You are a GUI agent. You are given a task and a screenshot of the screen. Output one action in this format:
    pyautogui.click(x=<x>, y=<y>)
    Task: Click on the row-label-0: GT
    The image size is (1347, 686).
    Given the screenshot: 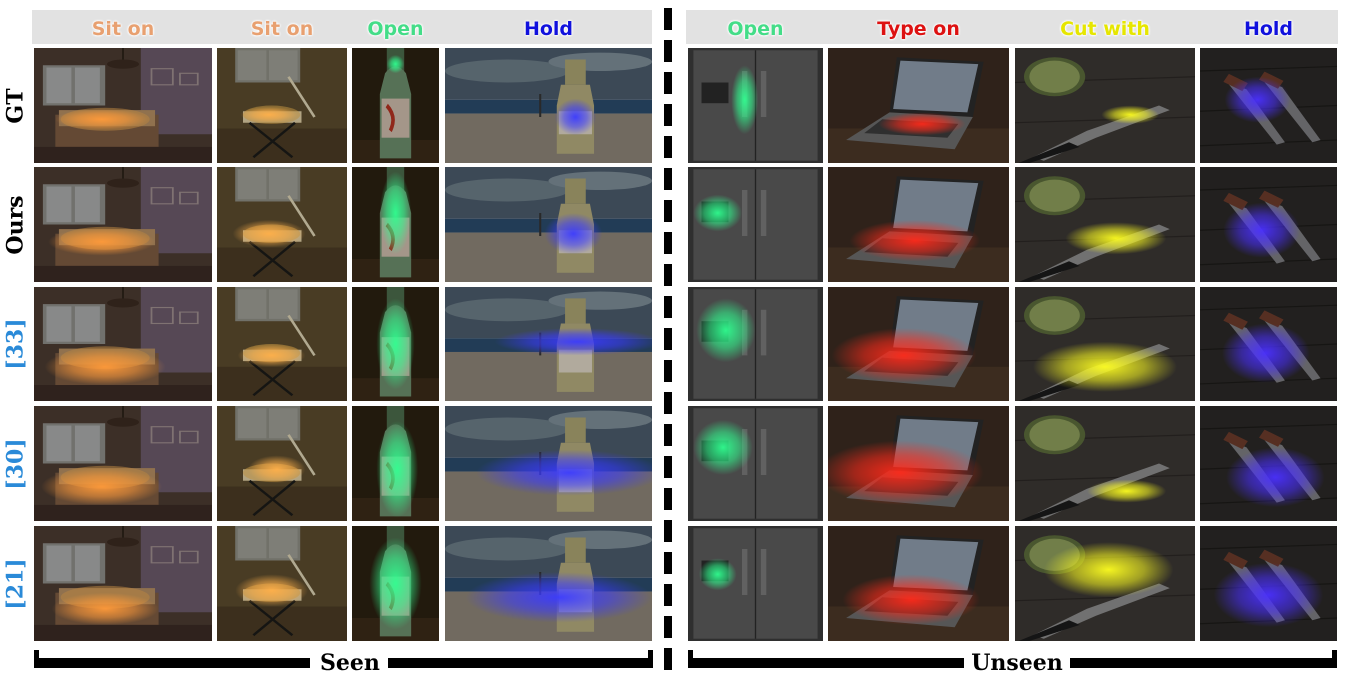 What is the action you would take?
    pyautogui.click(x=16, y=105)
    